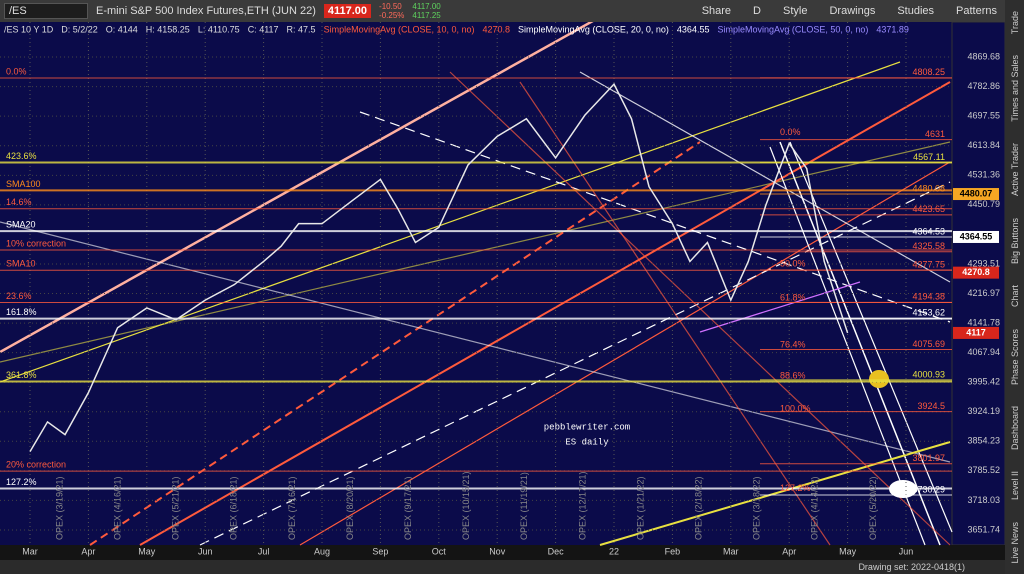 The height and width of the screenshot is (574, 1024). What do you see at coordinates (21, 375) in the screenshot?
I see `level-label: 361.8%` at bounding box center [21, 375].